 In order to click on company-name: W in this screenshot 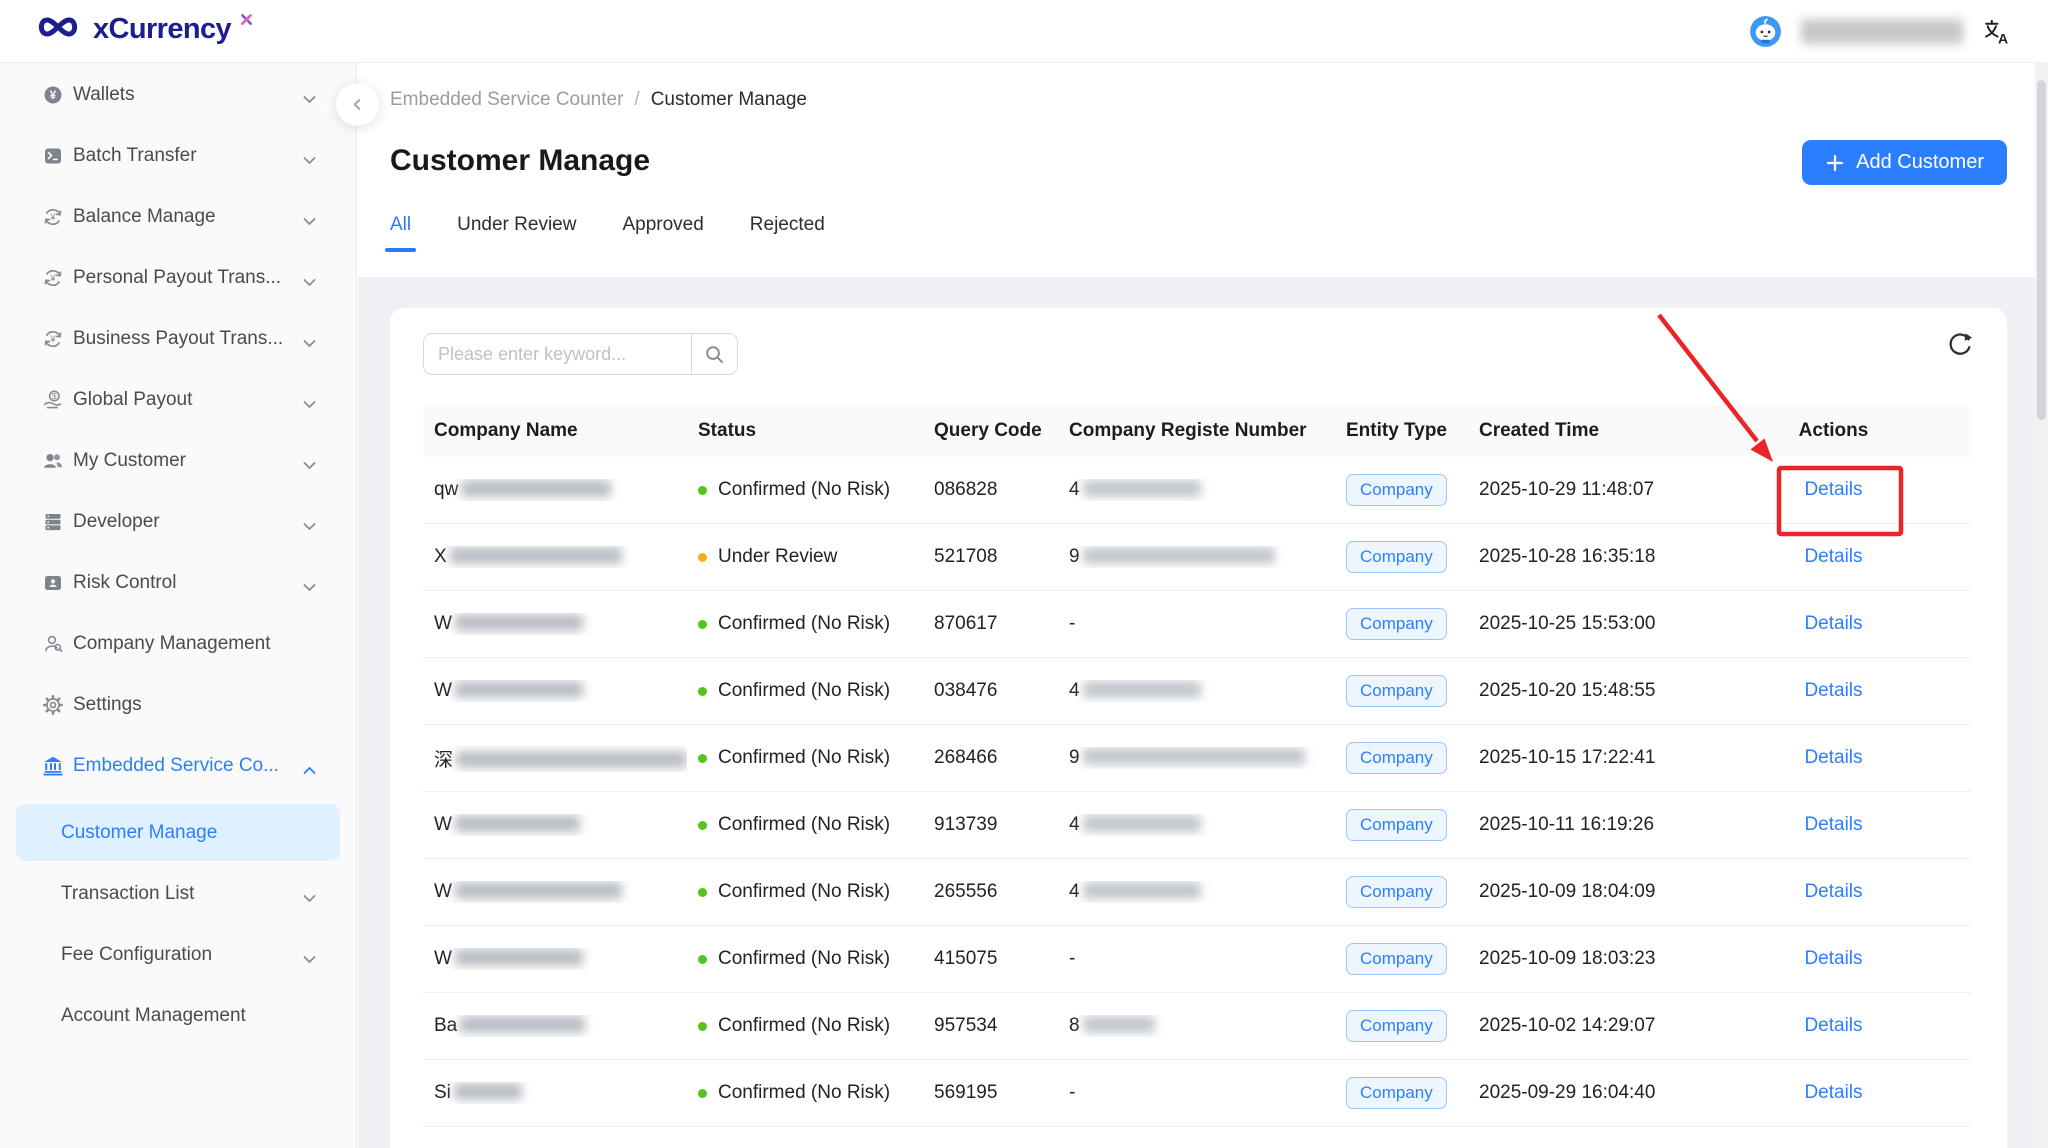, I will do `click(443, 891)`.